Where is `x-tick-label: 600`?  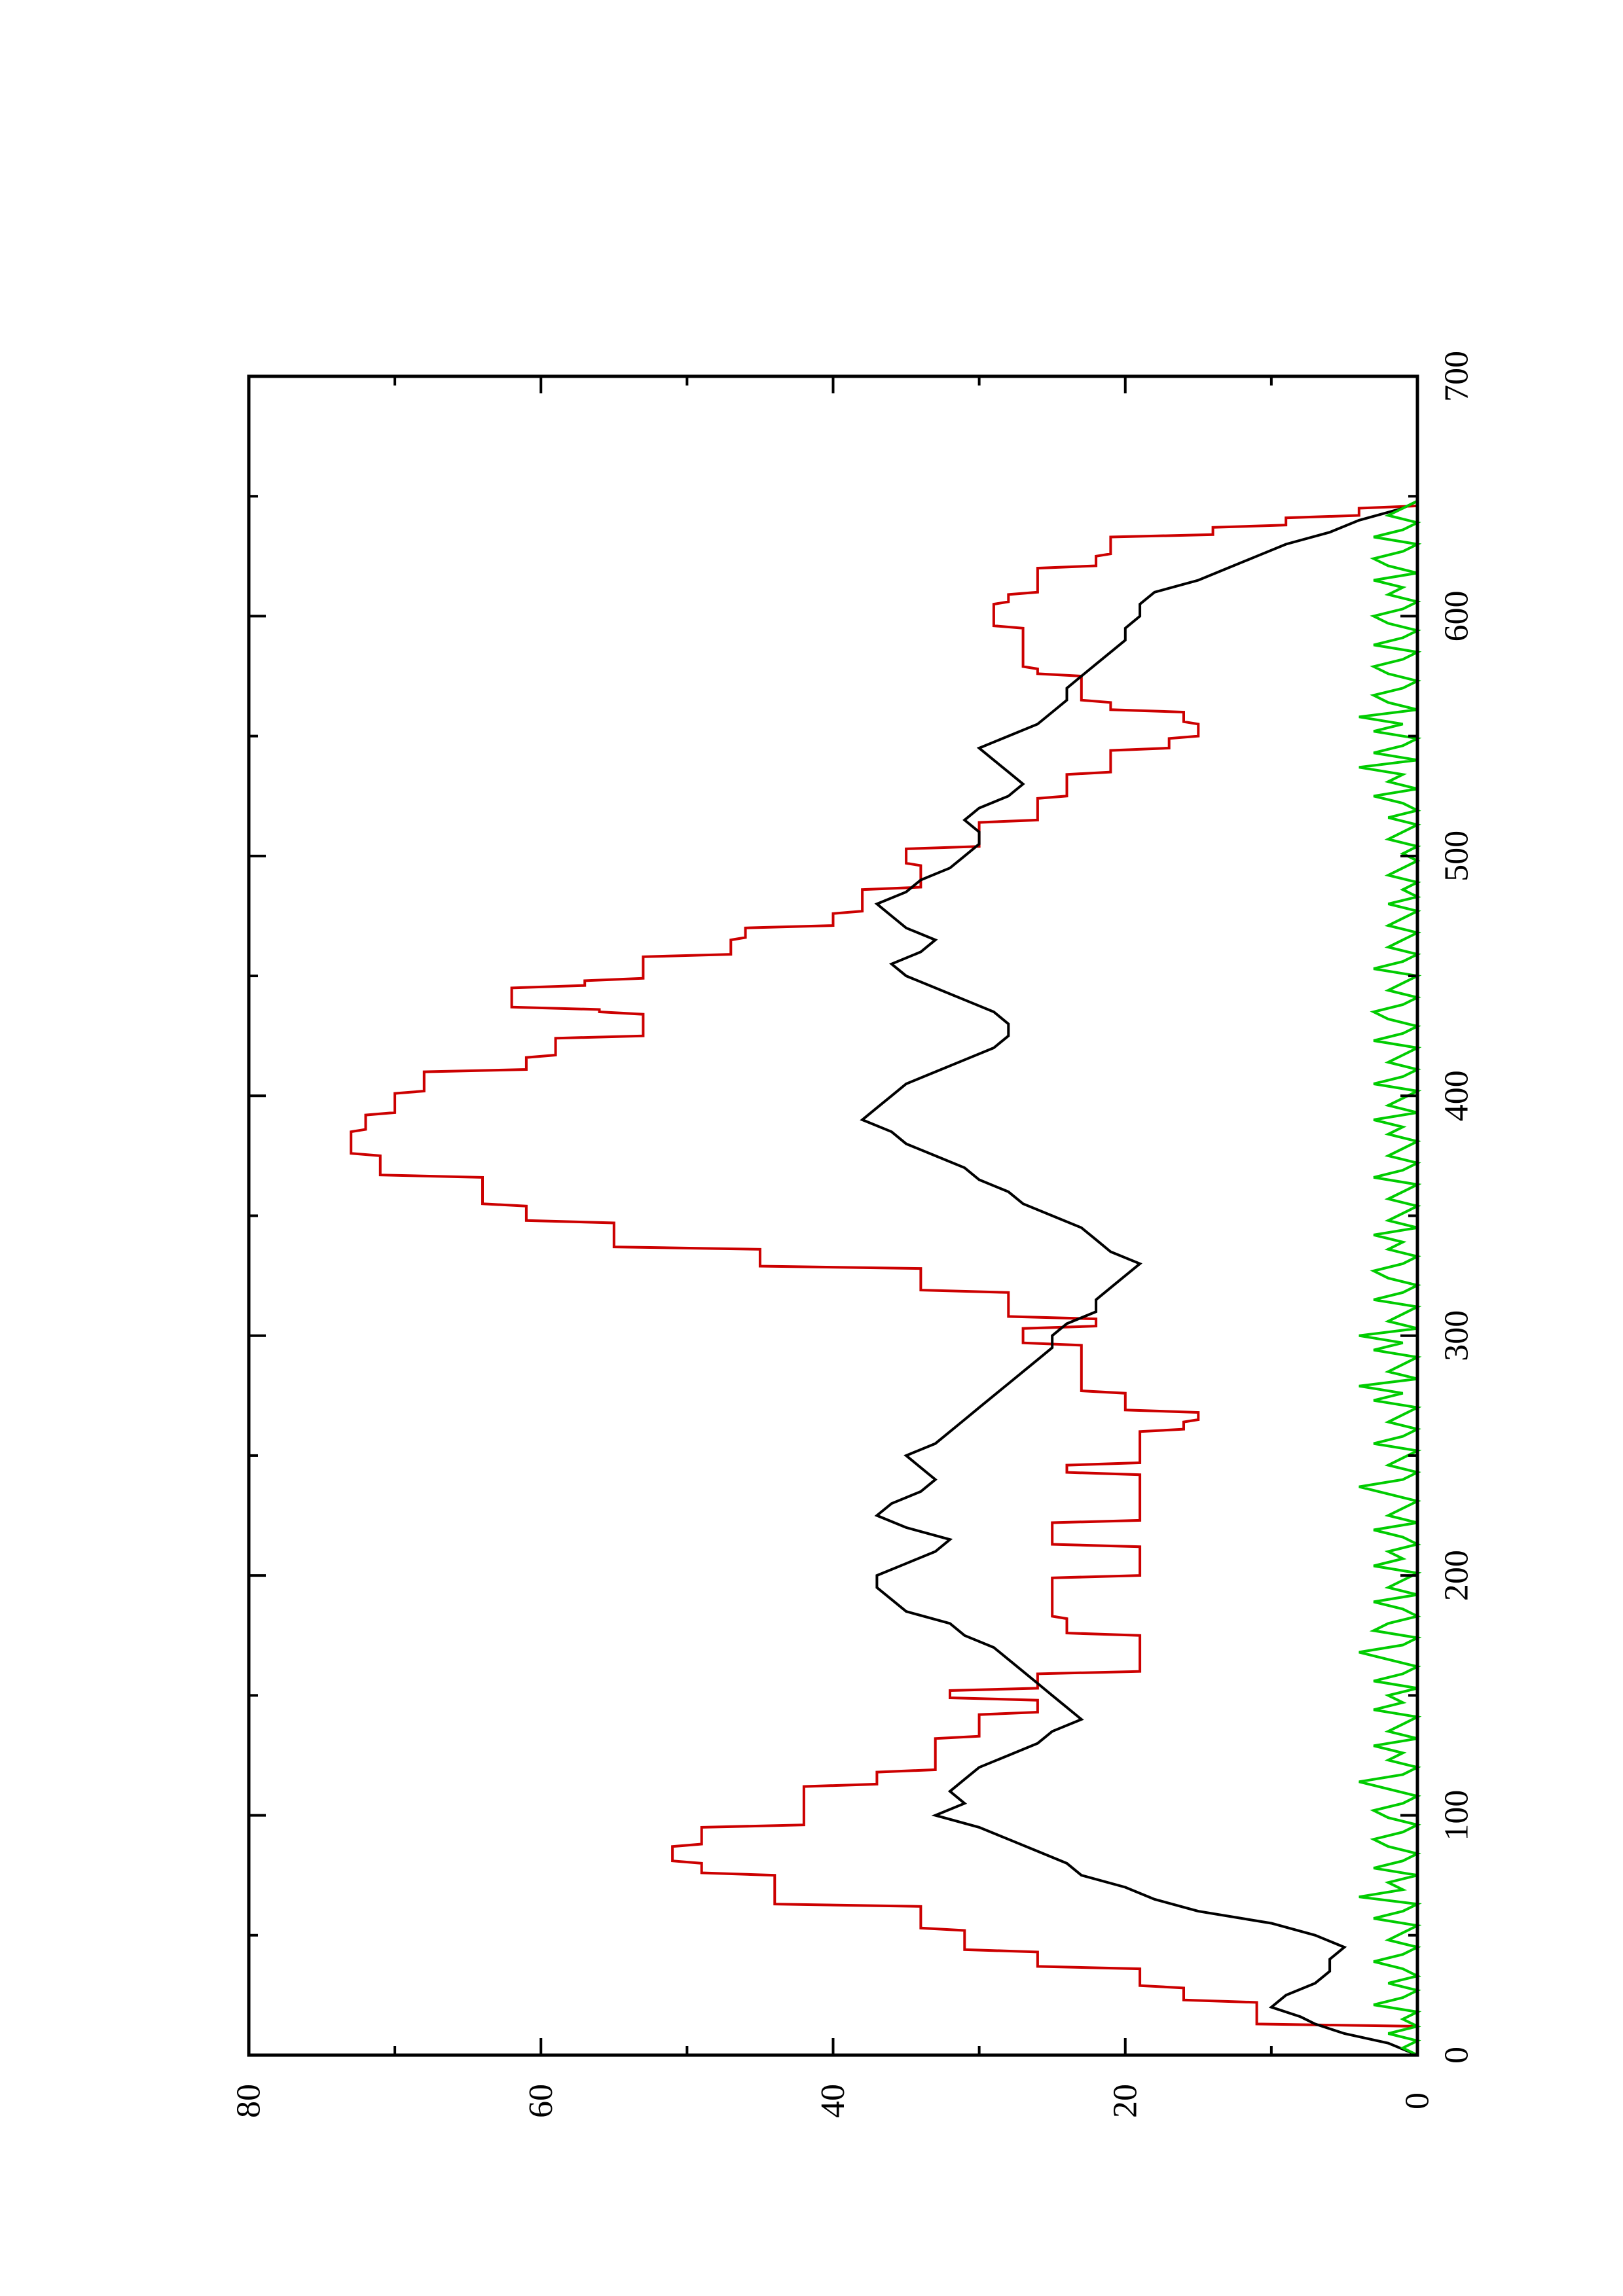 x-tick-label: 600 is located at coordinates (1457, 615).